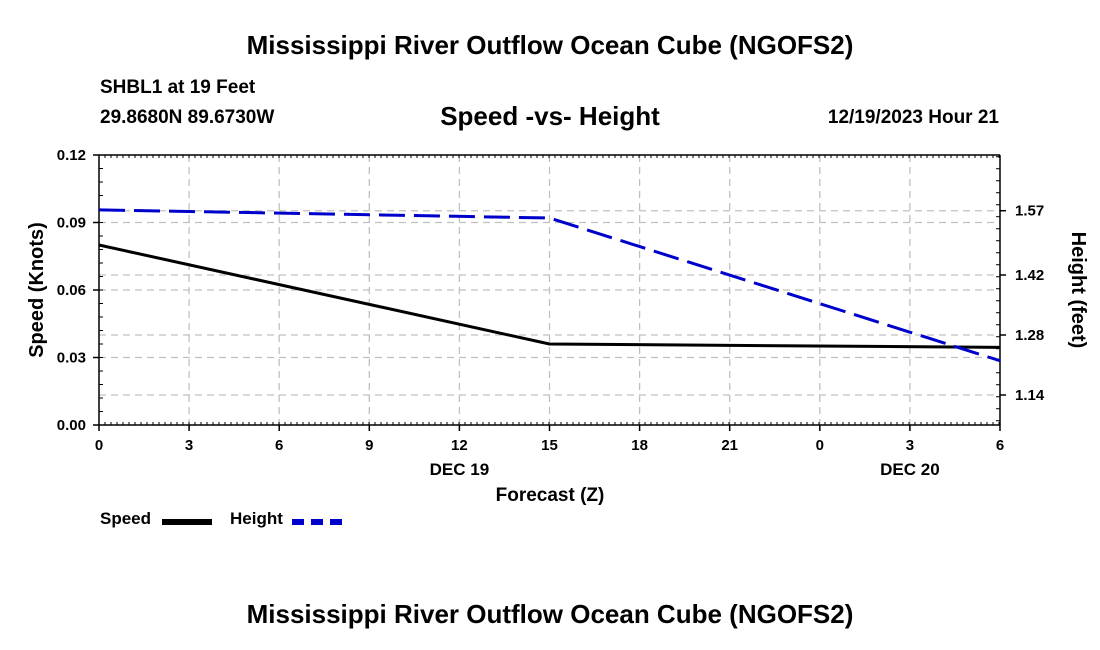 Image resolution: width=1100 pixels, height=650 pixels. I want to click on legend-speed-swatch, so click(187, 522).